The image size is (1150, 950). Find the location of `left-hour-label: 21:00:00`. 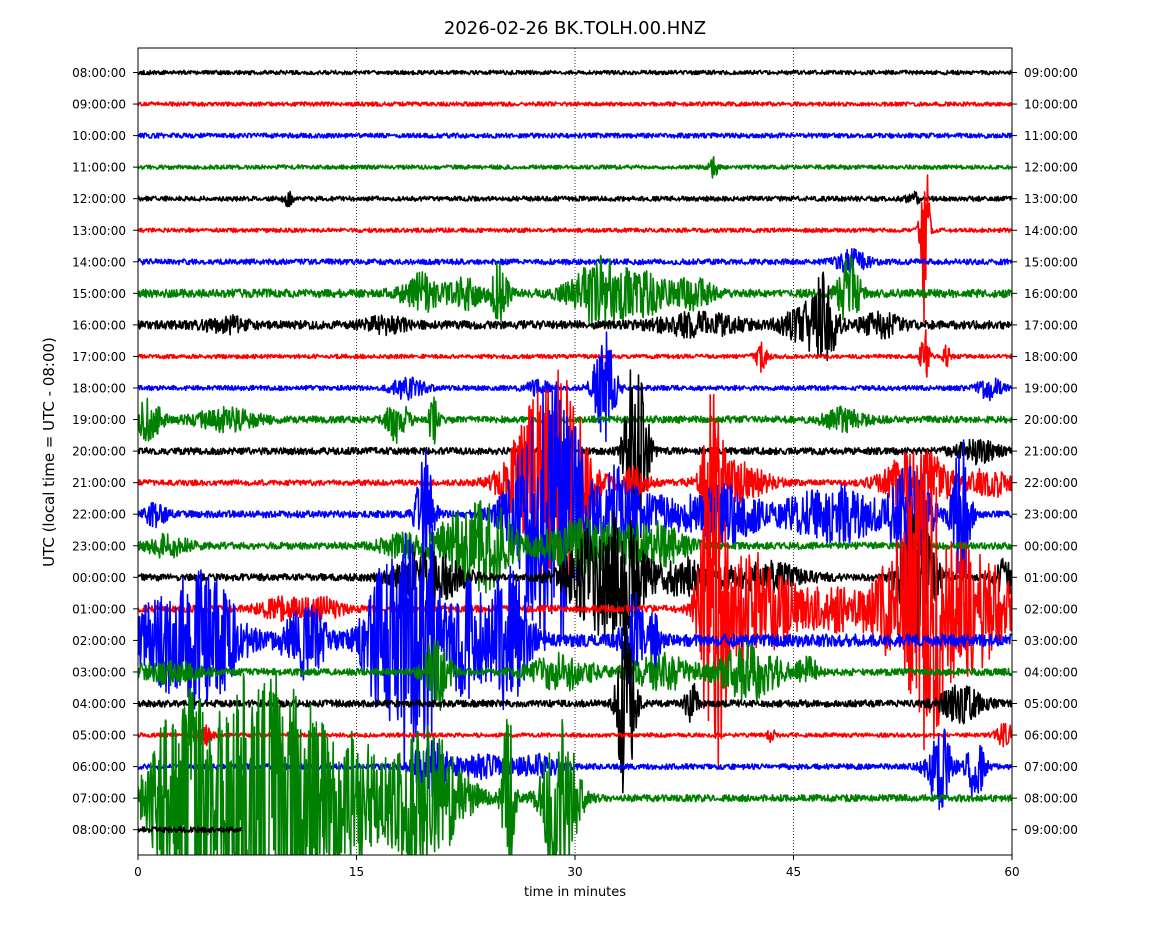

left-hour-label: 21:00:00 is located at coordinates (99, 483).